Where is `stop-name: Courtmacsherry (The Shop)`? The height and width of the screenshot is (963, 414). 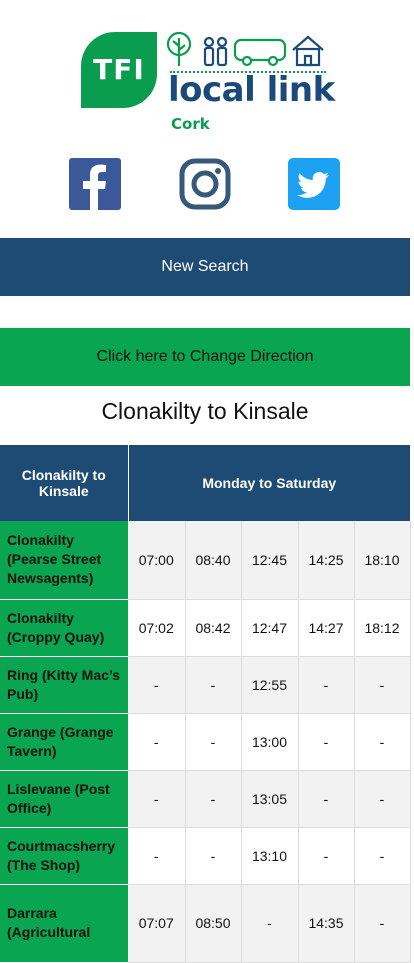
stop-name: Courtmacsherry (The Shop) is located at coordinates (64, 856).